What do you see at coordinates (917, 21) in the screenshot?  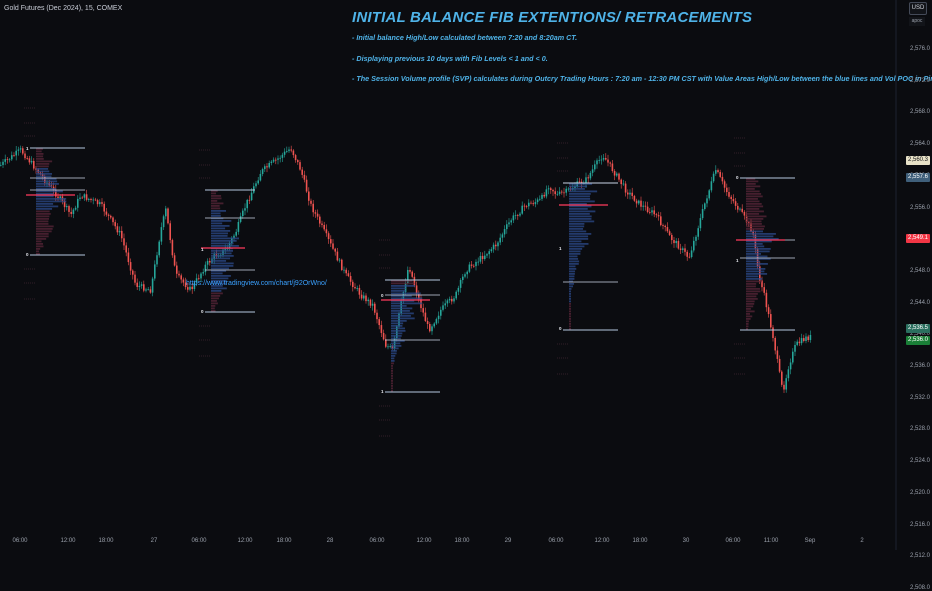 I see `scale-mode-button: apoc` at bounding box center [917, 21].